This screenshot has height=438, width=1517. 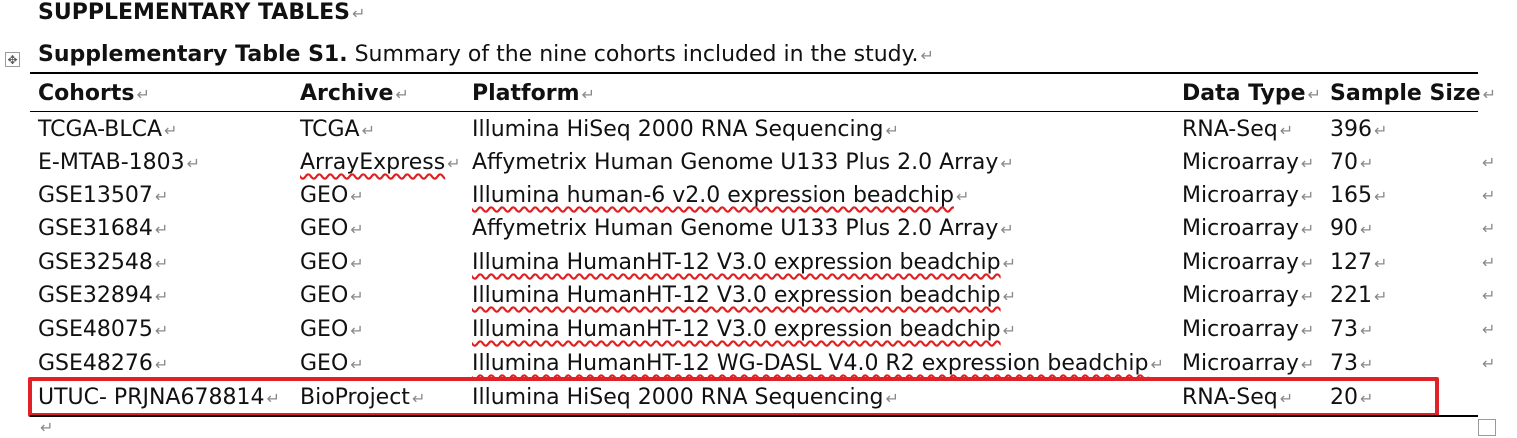 What do you see at coordinates (754, 416) in the screenshot?
I see `table-bottom-rule` at bounding box center [754, 416].